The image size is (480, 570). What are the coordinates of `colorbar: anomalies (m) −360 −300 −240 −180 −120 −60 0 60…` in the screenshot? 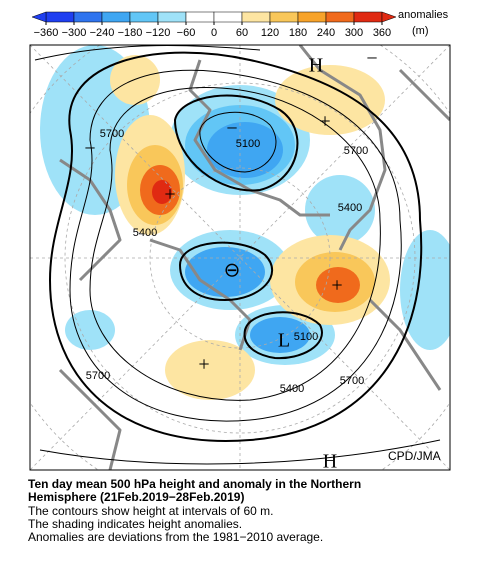 It's located at (240, 24).